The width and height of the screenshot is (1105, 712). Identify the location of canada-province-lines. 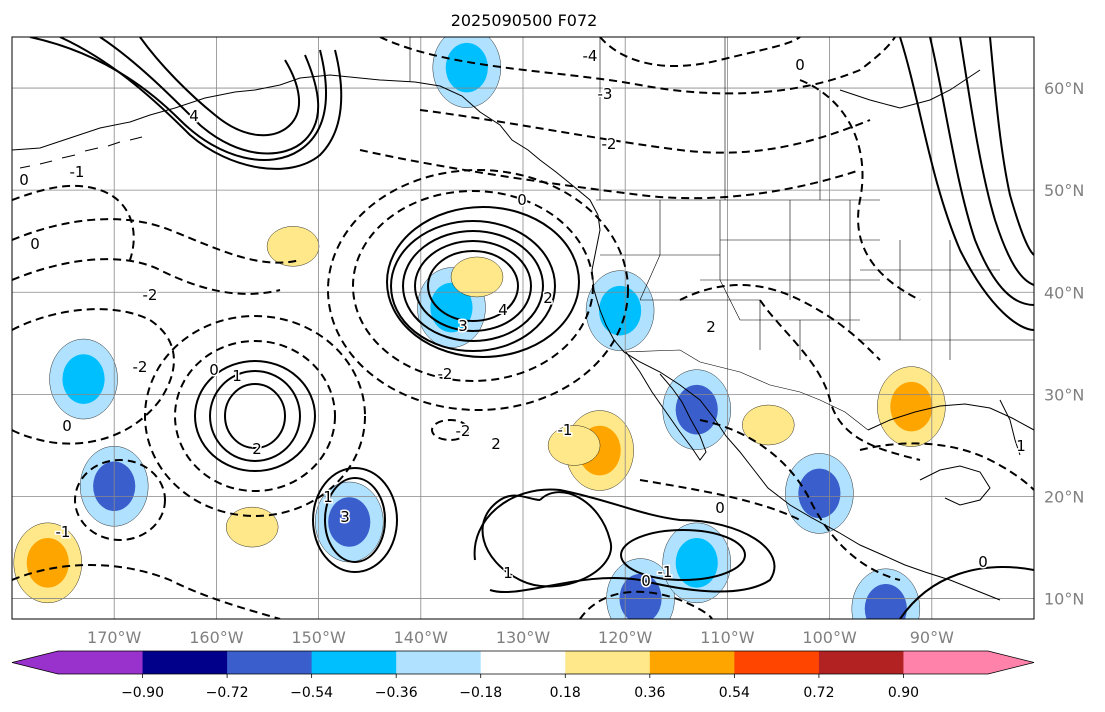
(710, 118).